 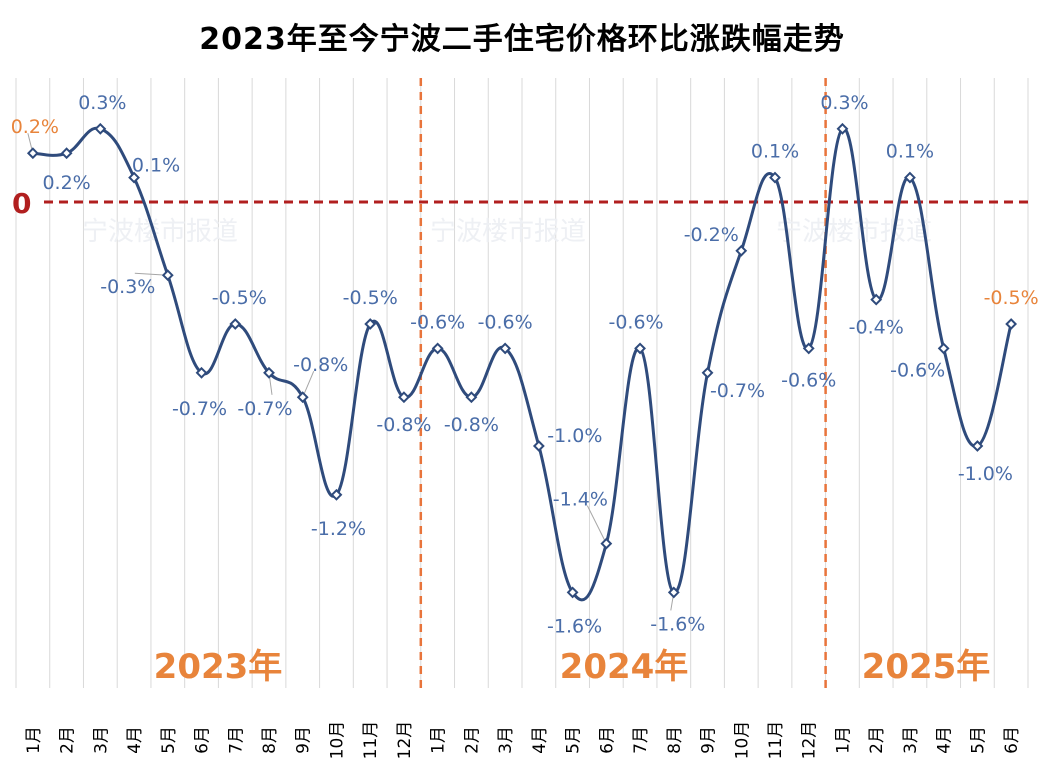 What do you see at coordinates (338, 529) in the screenshot?
I see `data-label: -1.2%` at bounding box center [338, 529].